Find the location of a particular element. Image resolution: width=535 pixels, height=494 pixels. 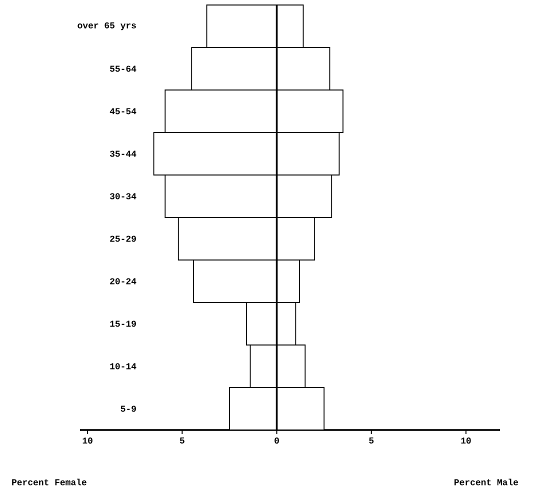

y-tick-label: over 65 yrs is located at coordinates (107, 26).